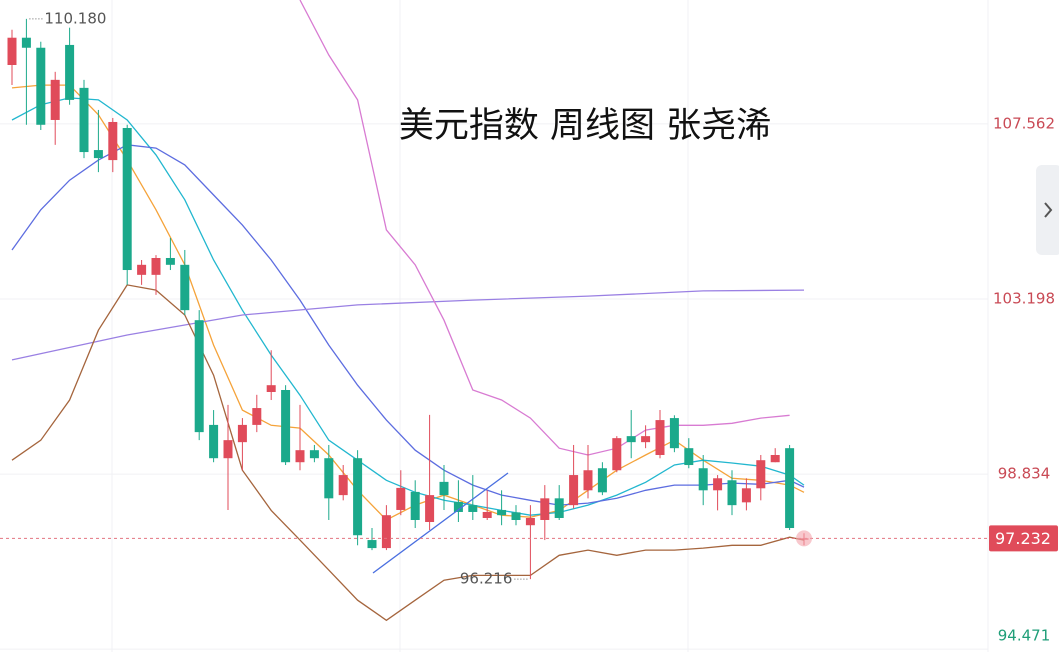  Describe the element at coordinates (804, 538) in the screenshot. I see `last-price-glow` at that location.